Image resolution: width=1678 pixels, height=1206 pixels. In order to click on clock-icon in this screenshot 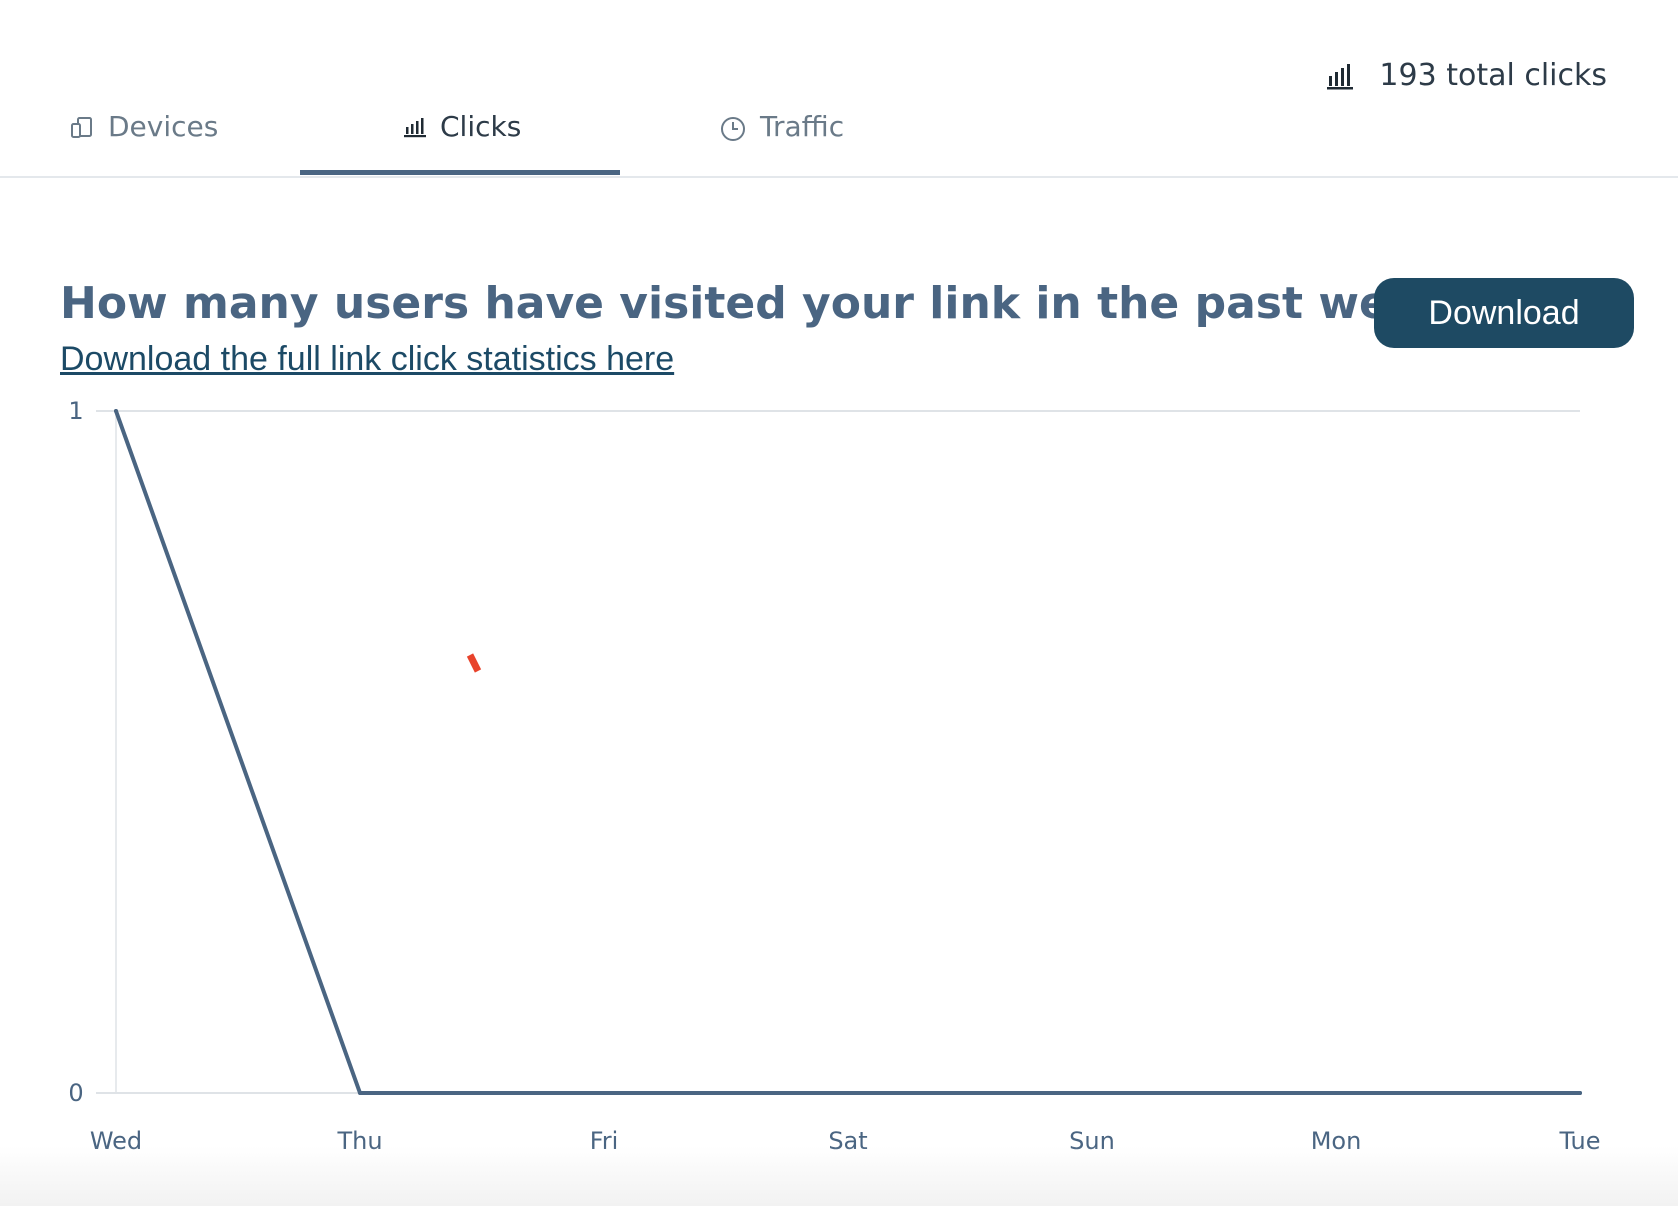, I will do `click(733, 126)`.